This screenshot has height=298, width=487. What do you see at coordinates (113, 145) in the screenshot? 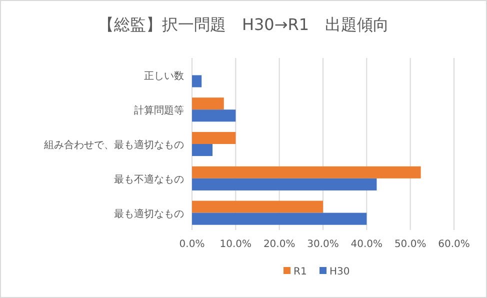
I see `y-tick-label: 組み合わせで、最も適切なもの` at bounding box center [113, 145].